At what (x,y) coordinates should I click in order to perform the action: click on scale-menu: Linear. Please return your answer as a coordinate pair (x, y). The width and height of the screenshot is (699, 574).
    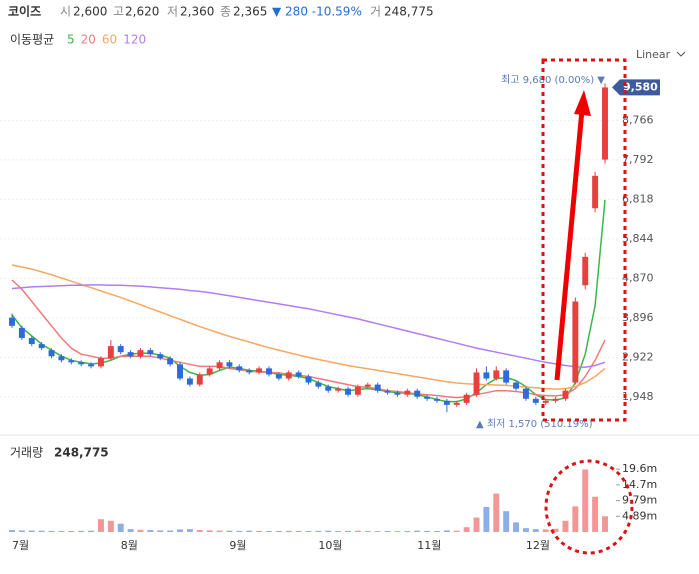
    Looking at the image, I should click on (653, 54).